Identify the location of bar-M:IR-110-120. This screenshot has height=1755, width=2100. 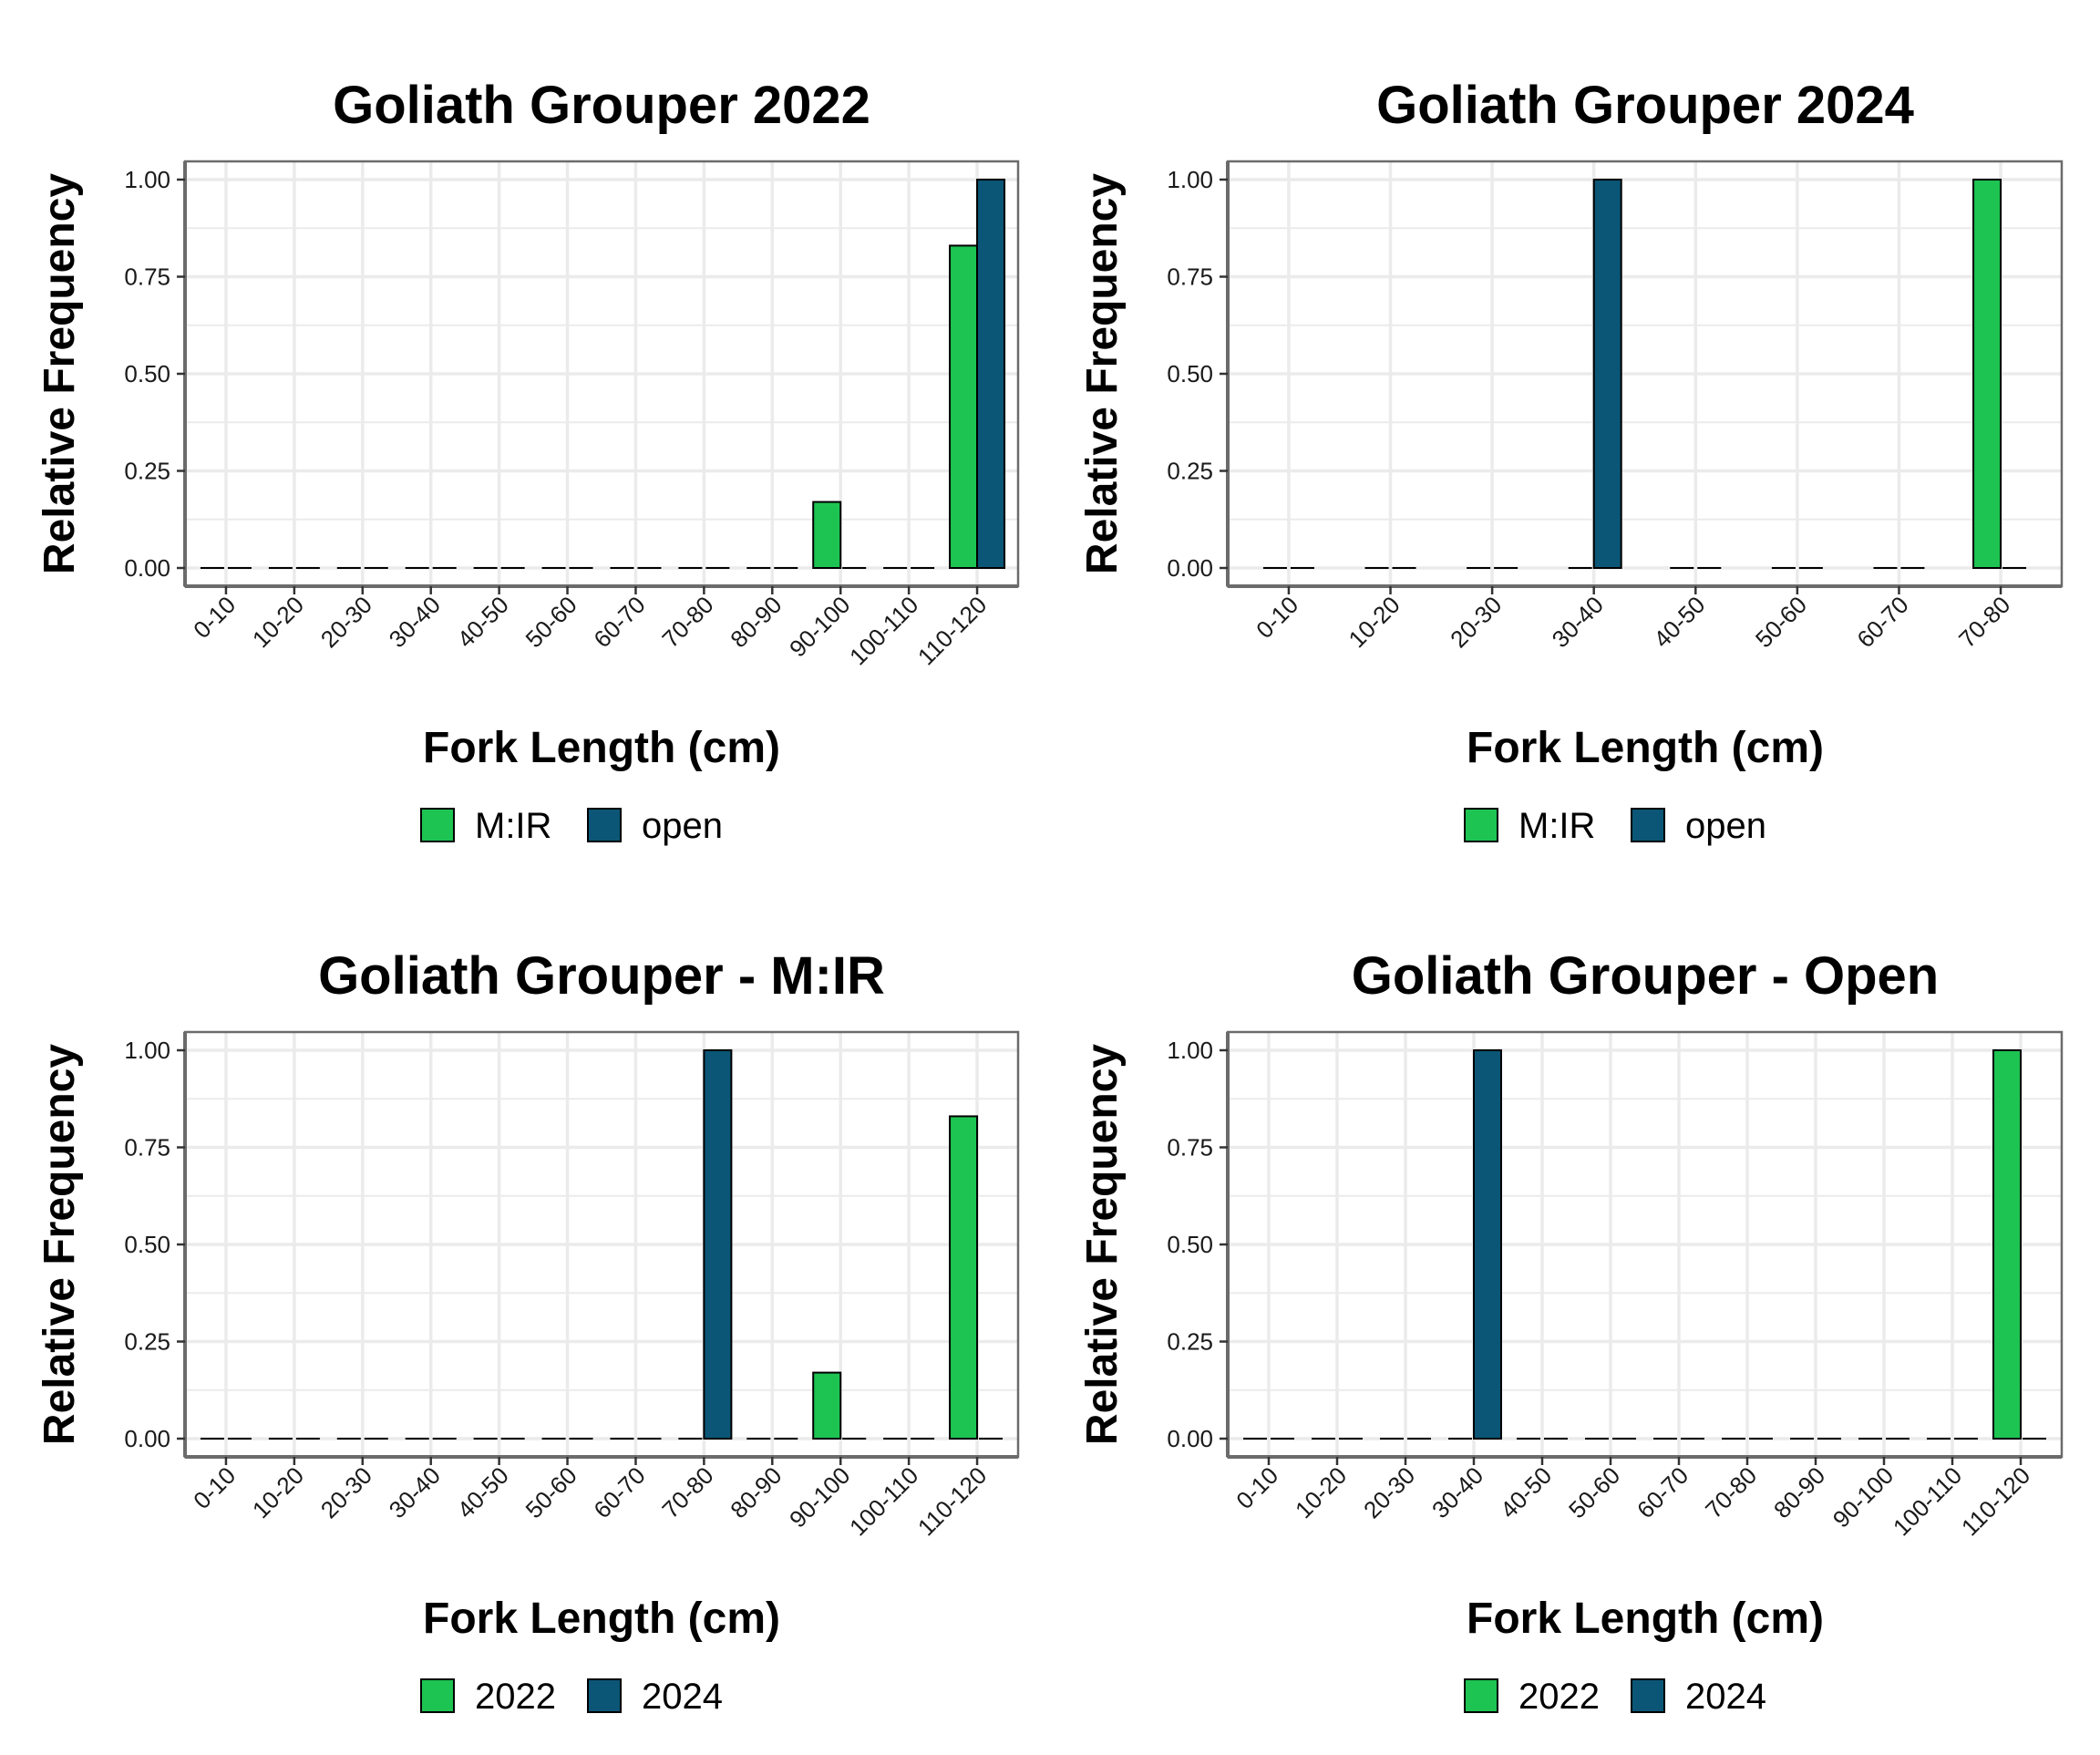
(964, 406).